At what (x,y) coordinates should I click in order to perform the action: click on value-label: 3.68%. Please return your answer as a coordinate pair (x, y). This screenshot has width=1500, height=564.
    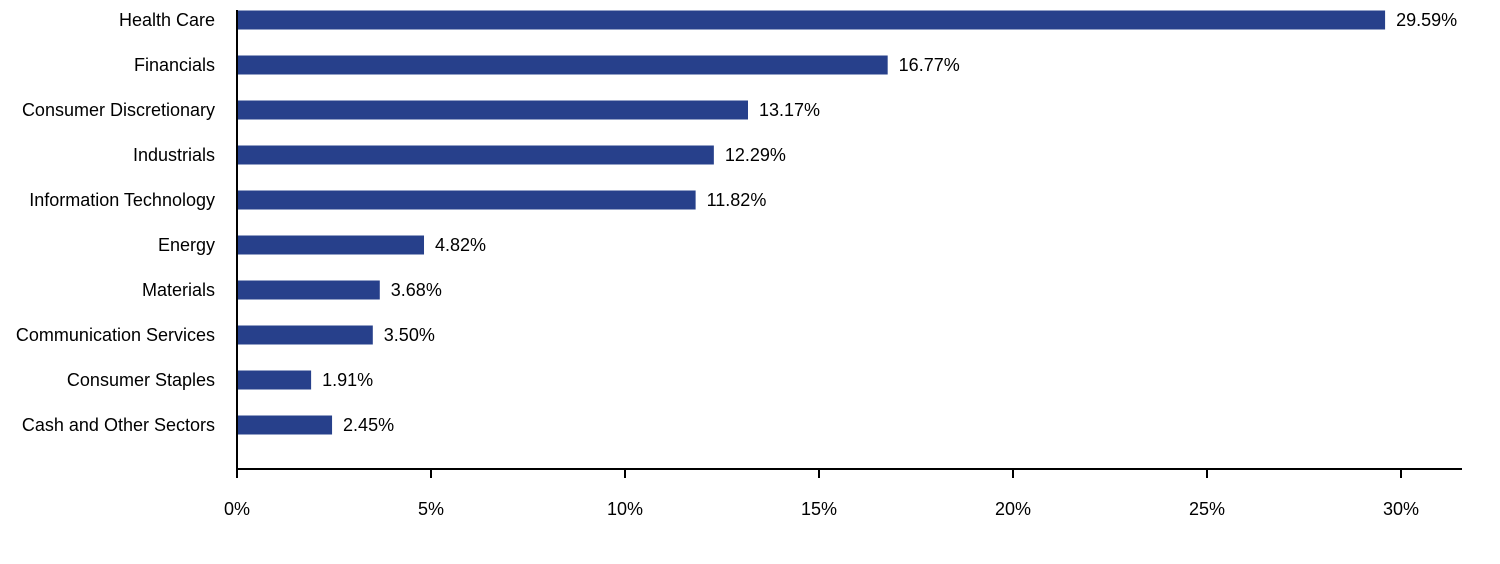
    Looking at the image, I should click on (416, 290).